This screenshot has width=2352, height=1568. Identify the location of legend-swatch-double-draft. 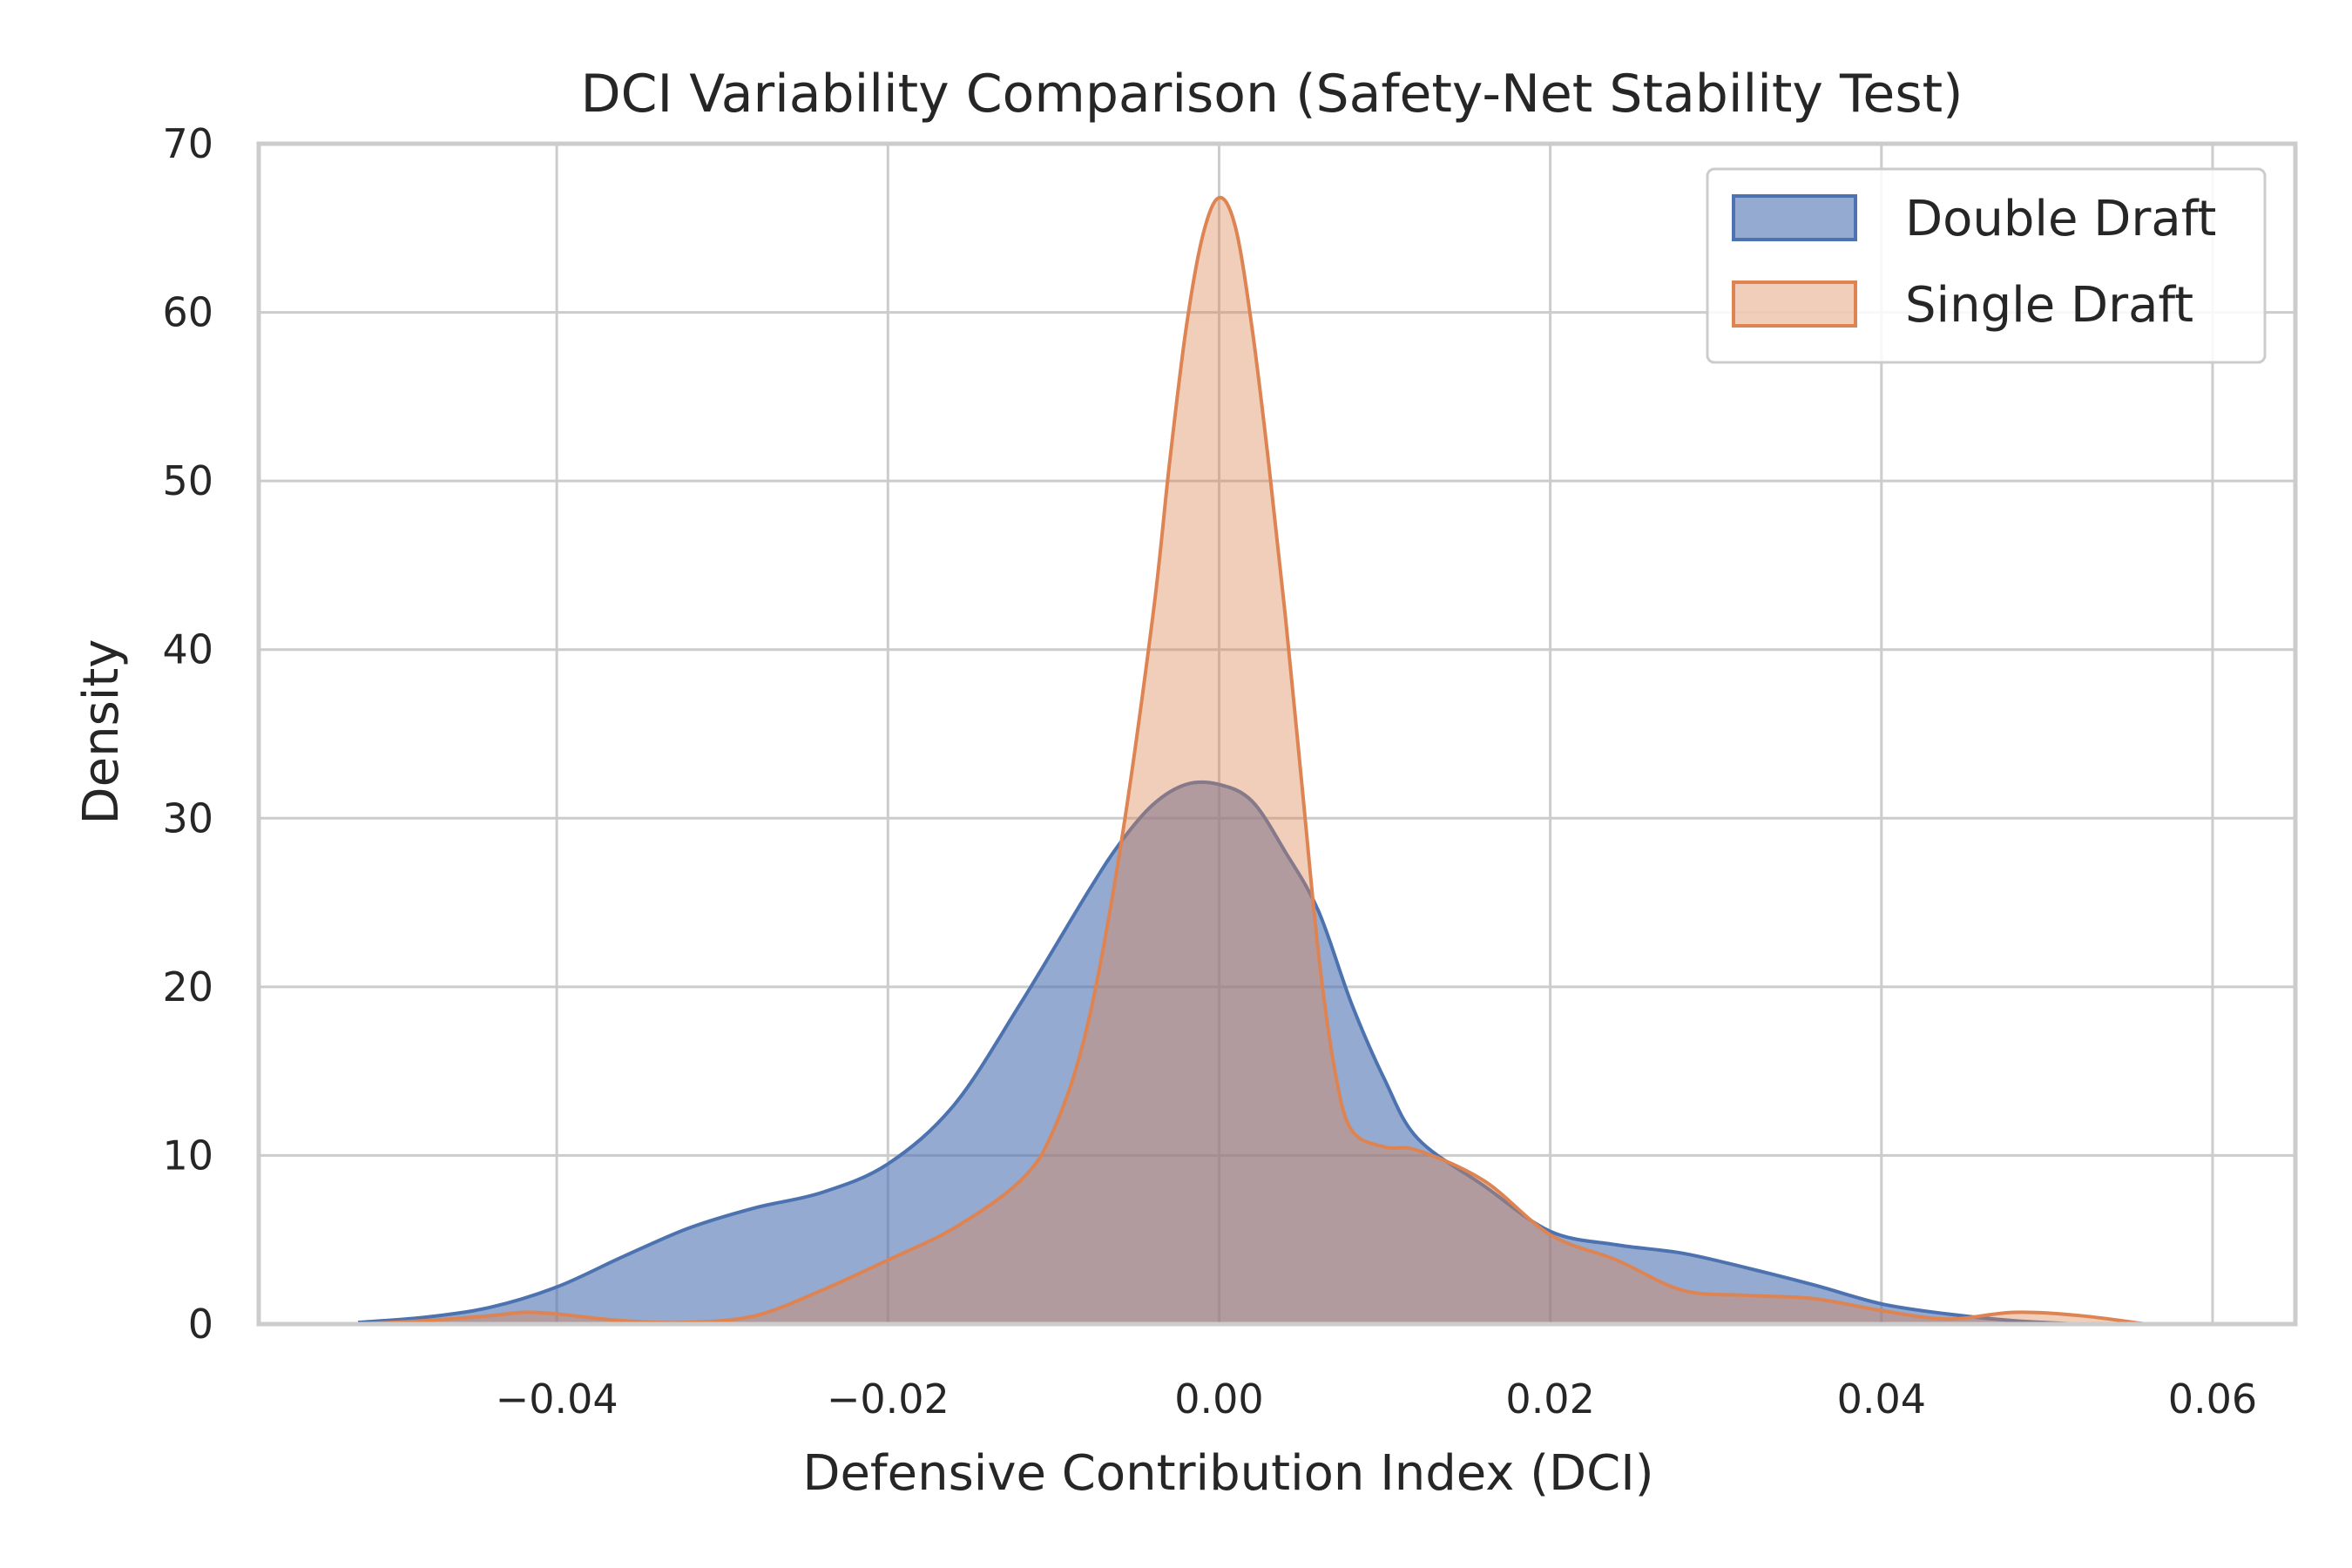
(1794, 217).